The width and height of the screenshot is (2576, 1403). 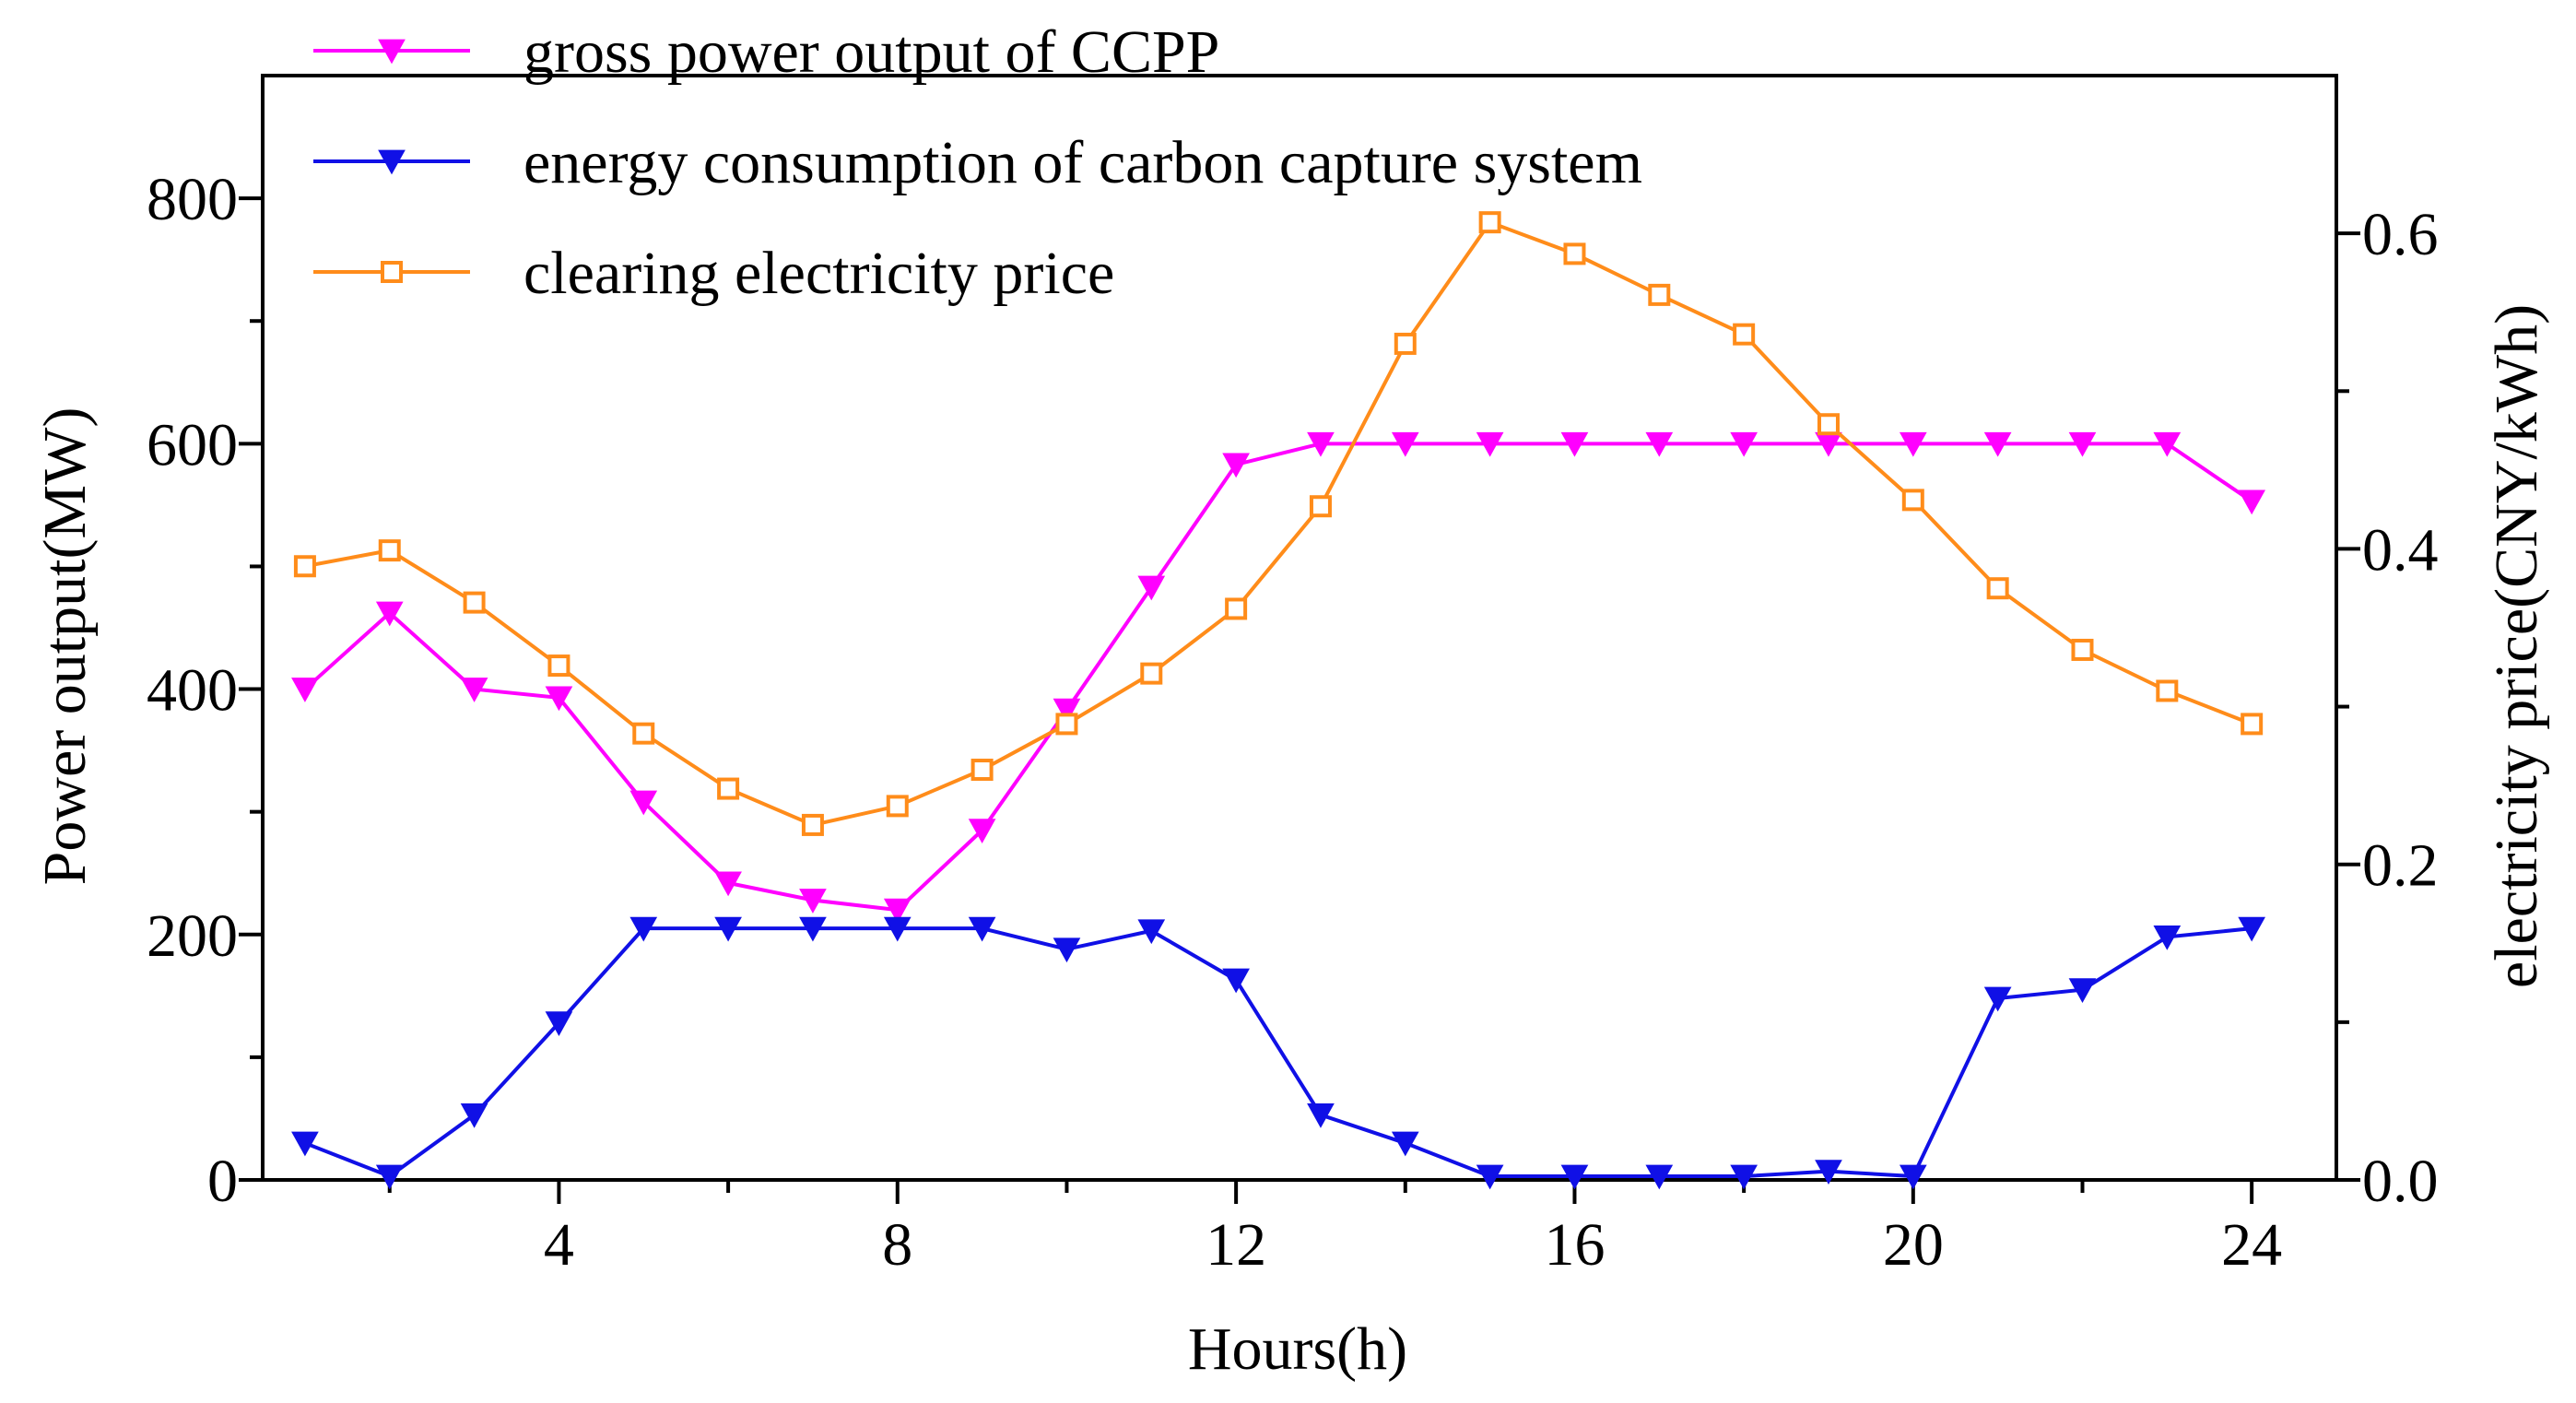 What do you see at coordinates (222, 1181) in the screenshot?
I see `y-left-tick-label: 0` at bounding box center [222, 1181].